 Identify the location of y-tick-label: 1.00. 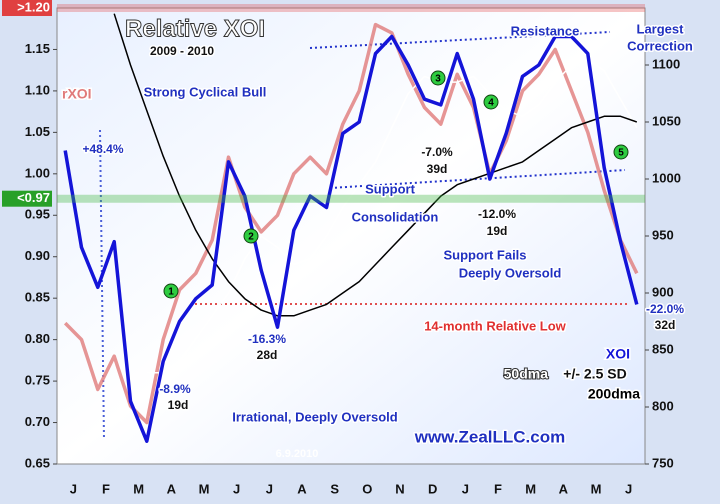
(37, 172).